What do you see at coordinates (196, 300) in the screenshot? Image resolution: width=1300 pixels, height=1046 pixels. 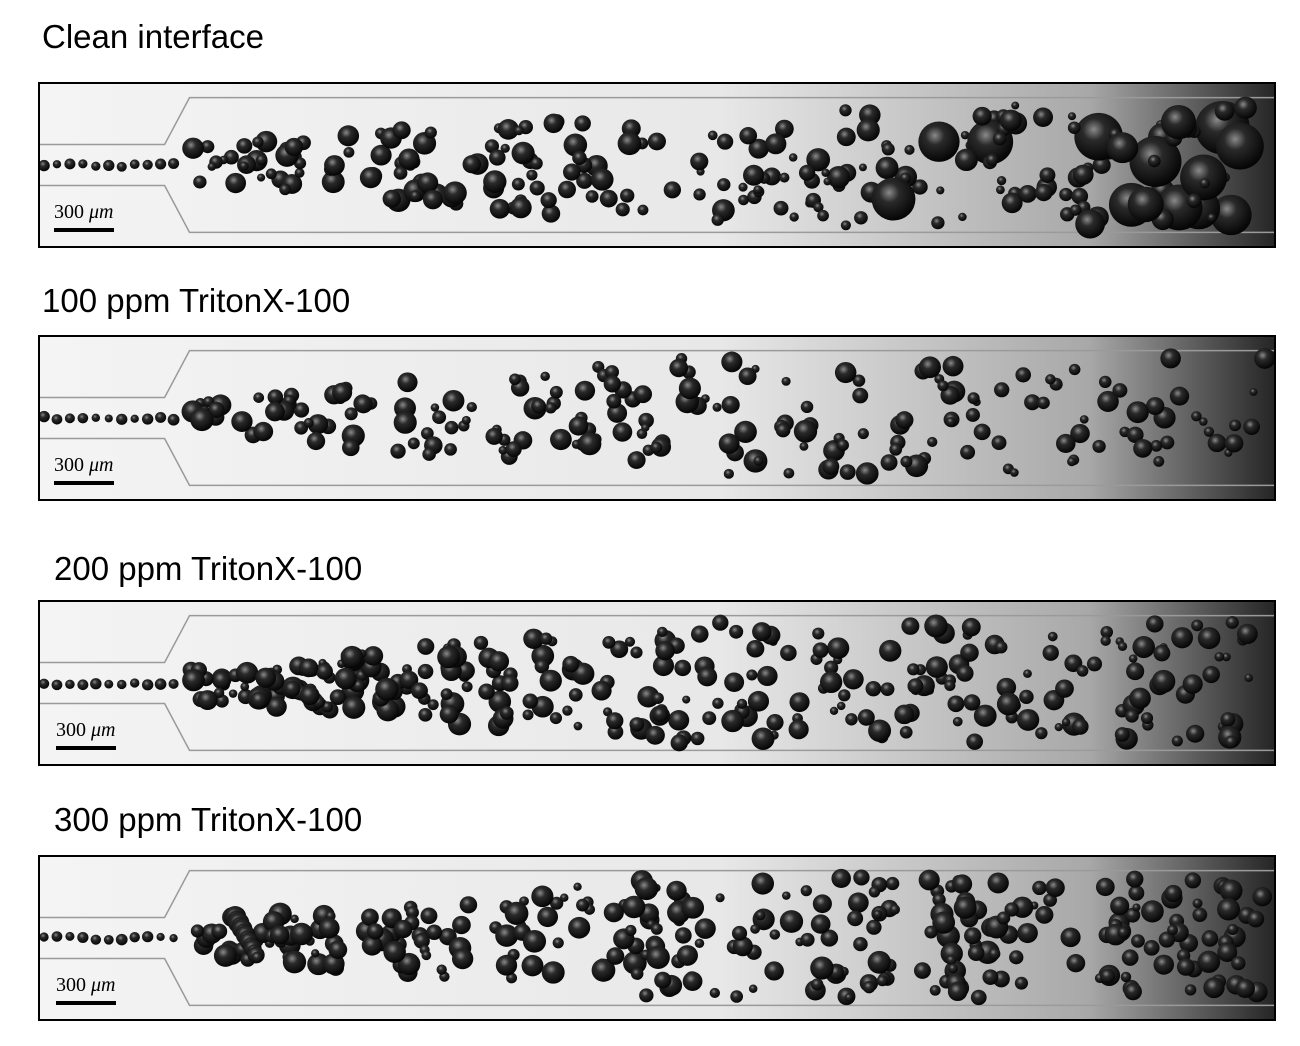 I see `panel-title-100ppm: 100 ppm TritonX-100` at bounding box center [196, 300].